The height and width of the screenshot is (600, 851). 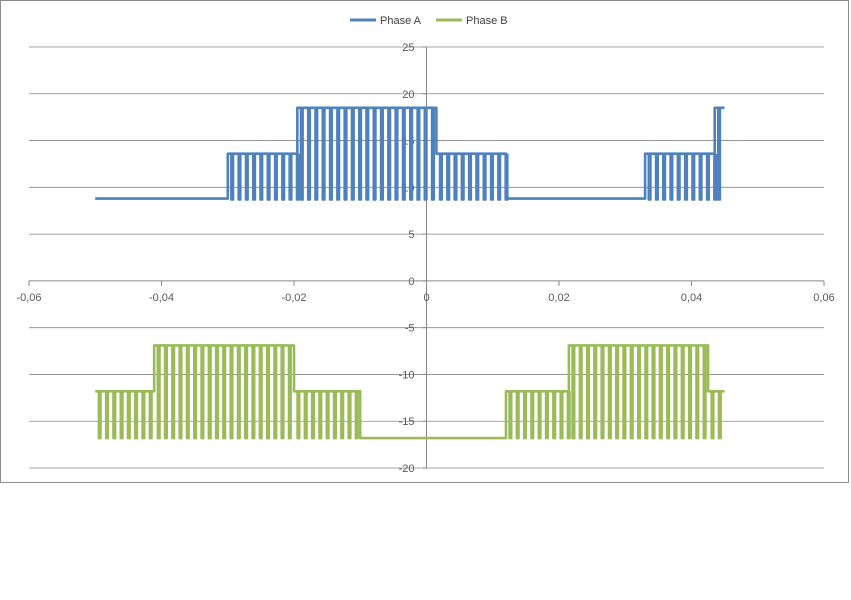 I want to click on y-tick-label: -10, so click(x=407, y=375).